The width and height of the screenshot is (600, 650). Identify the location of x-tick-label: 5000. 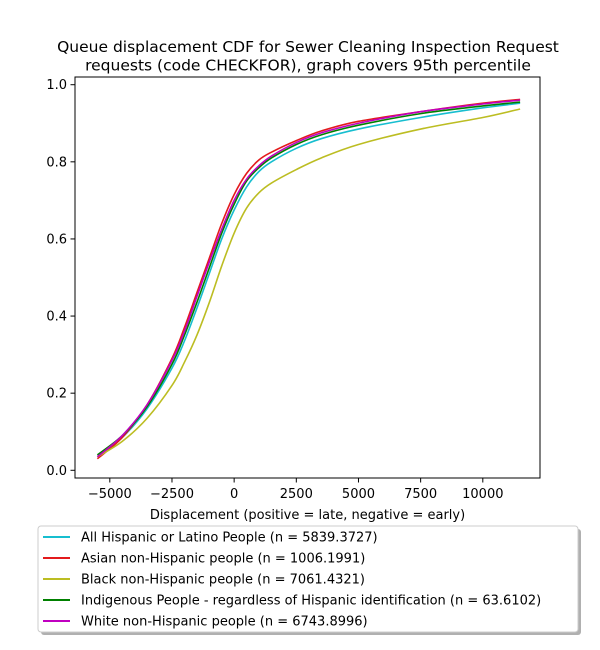
(358, 494).